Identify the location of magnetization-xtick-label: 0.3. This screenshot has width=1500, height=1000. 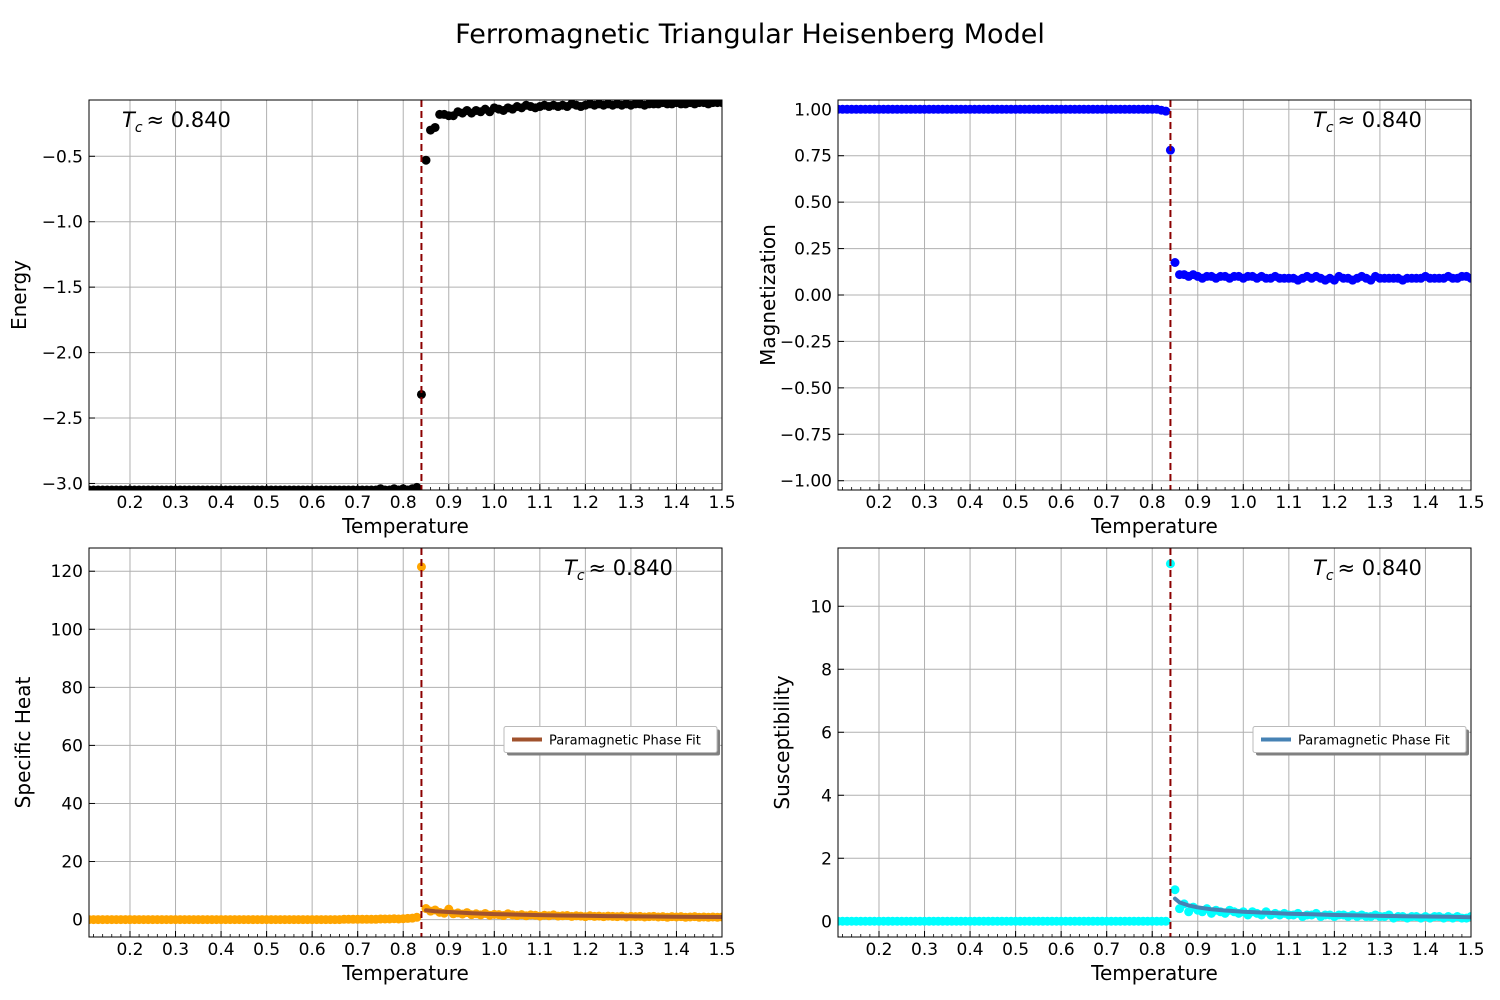
(924, 503).